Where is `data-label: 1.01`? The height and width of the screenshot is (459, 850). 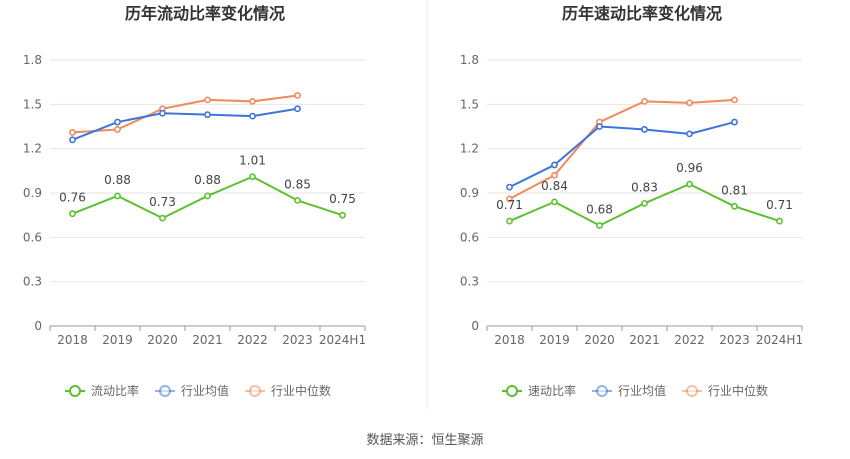 data-label: 1.01 is located at coordinates (252, 161).